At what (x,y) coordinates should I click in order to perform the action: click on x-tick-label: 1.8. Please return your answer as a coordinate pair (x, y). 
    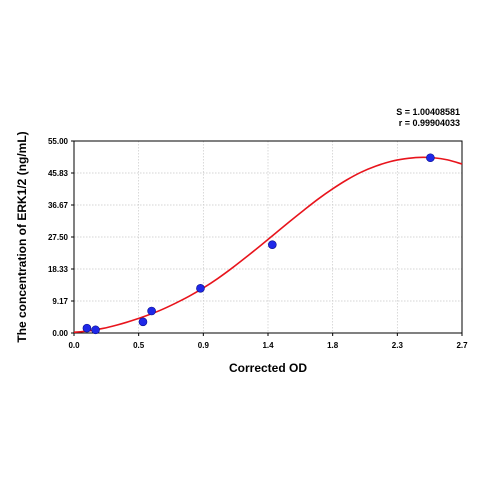
    Looking at the image, I should click on (333, 345).